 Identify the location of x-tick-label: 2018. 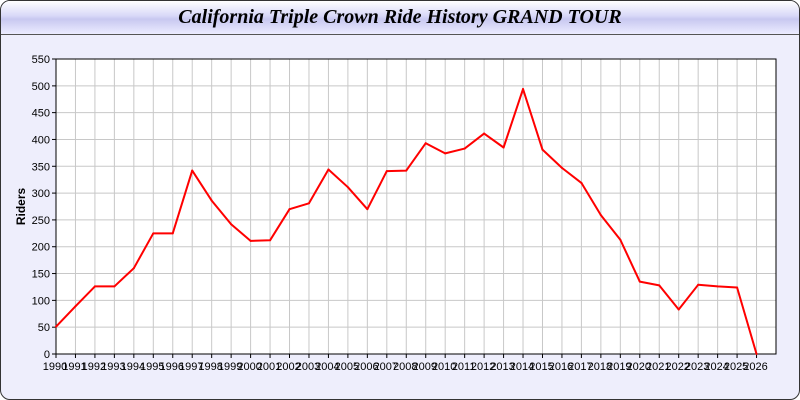
(600, 367).